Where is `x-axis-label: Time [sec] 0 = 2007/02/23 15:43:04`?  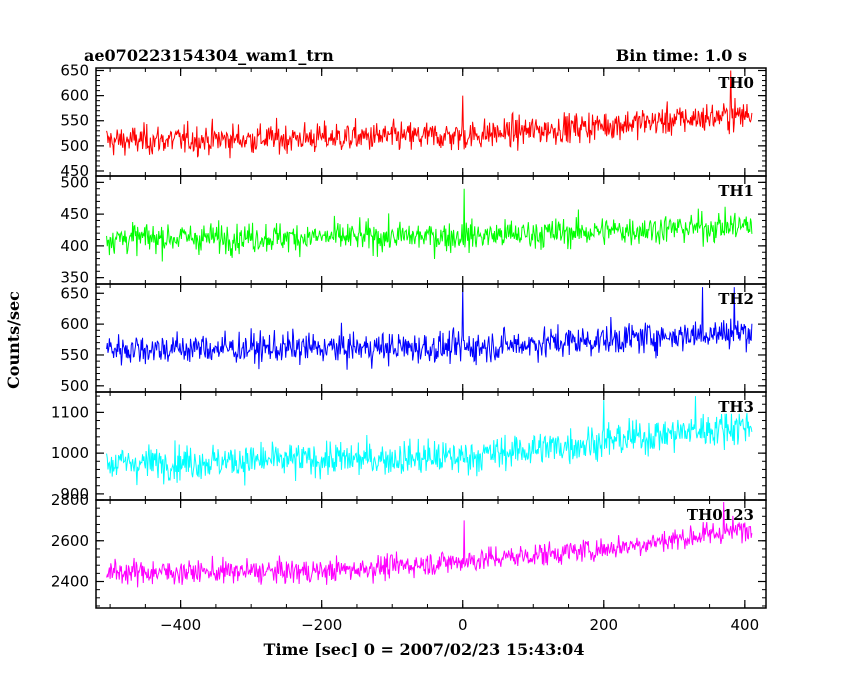
x-axis-label: Time [sec] 0 = 2007/02/23 15:43:04 is located at coordinates (424, 649).